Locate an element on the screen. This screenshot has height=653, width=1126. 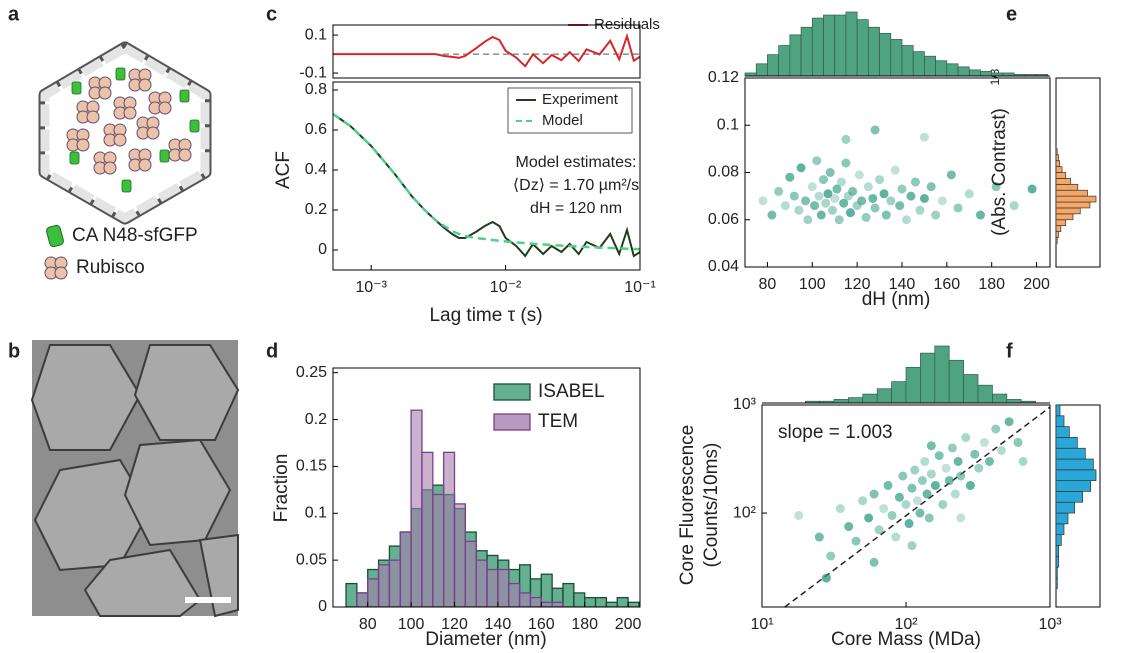
x-tick-label: 160 is located at coordinates (946, 284).